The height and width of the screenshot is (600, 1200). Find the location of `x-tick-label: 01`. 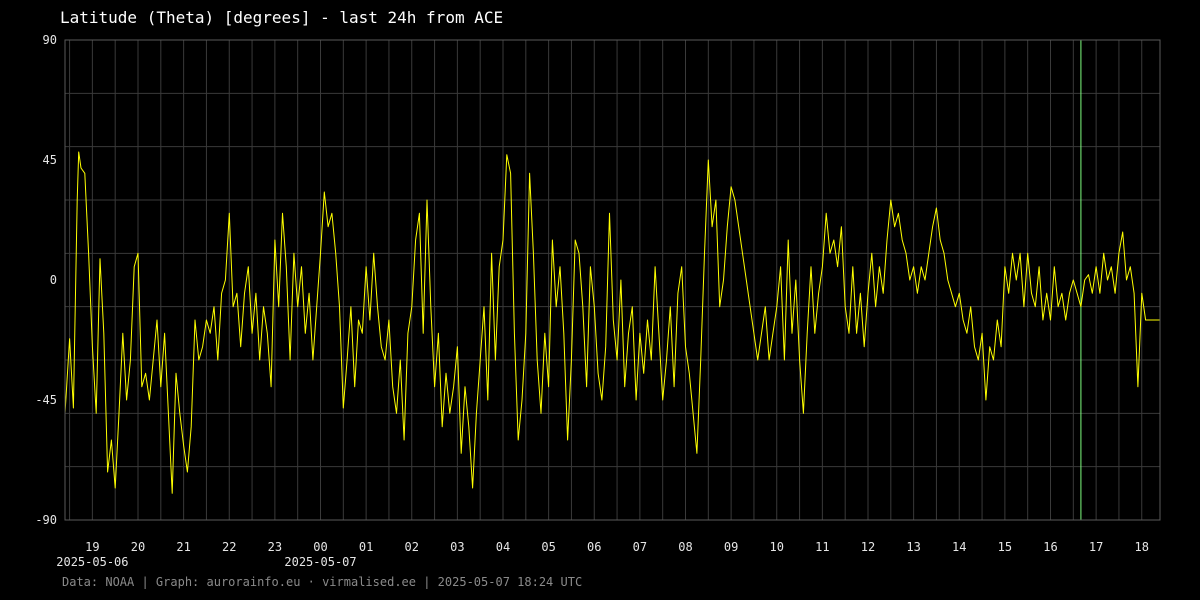

x-tick-label: 01 is located at coordinates (366, 547).